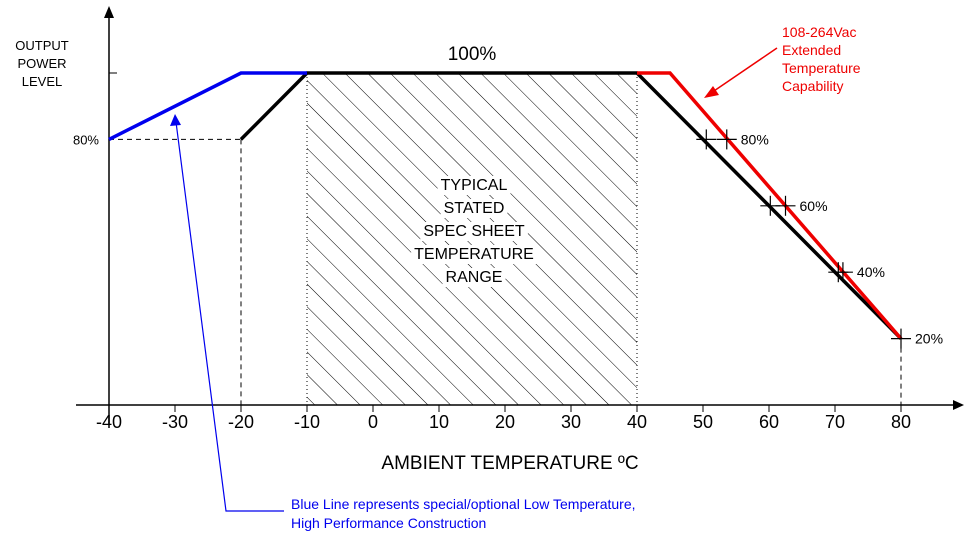  What do you see at coordinates (814, 206) in the screenshot?
I see `marker-label: 60%` at bounding box center [814, 206].